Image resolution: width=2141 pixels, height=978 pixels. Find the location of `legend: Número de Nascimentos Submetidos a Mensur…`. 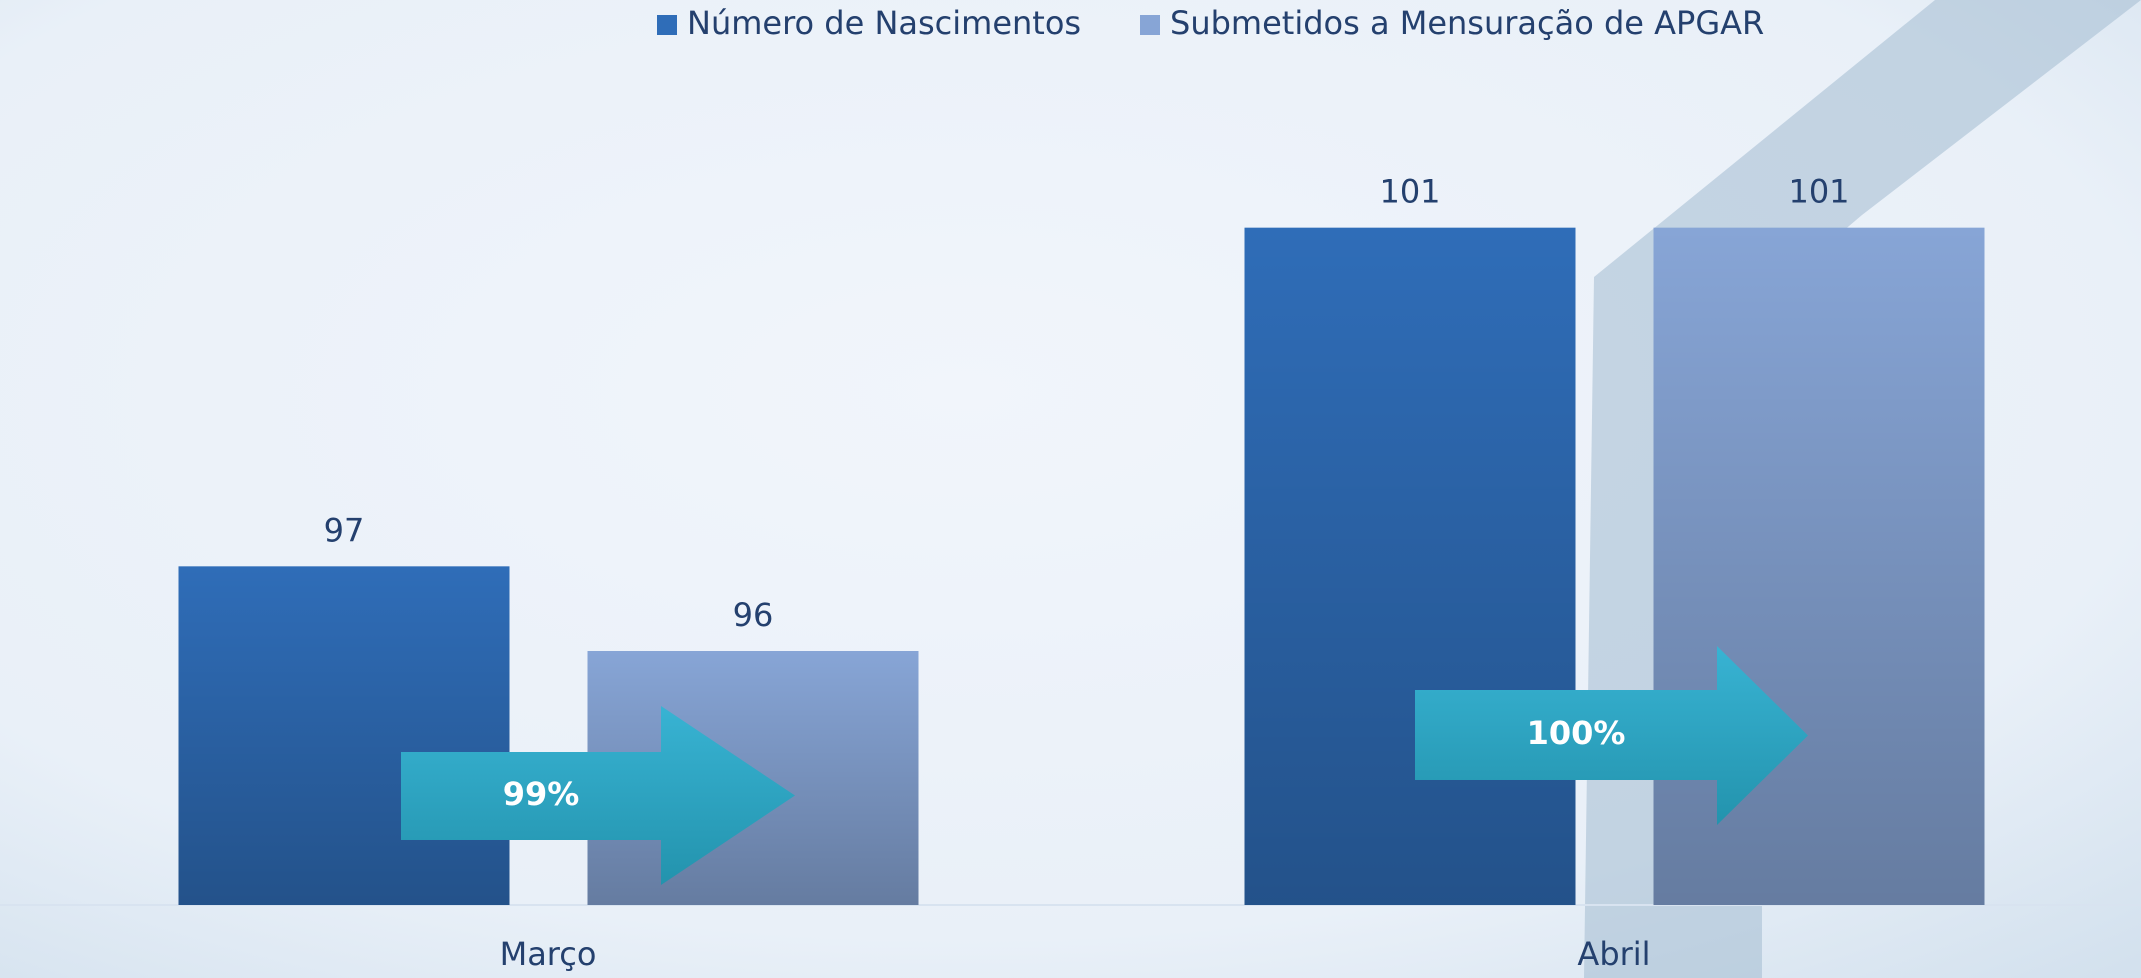

legend: Número de Nascimentos Submetidos a Mensur… is located at coordinates (1210, 23).